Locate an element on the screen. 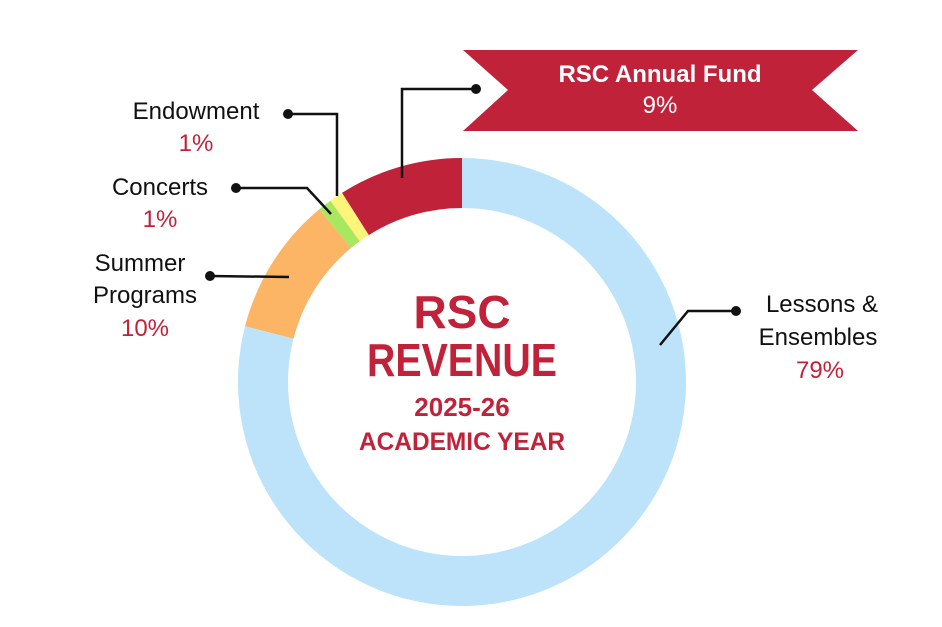  center-subtitle-line2: ACADEMIC YEAR is located at coordinates (462, 442).